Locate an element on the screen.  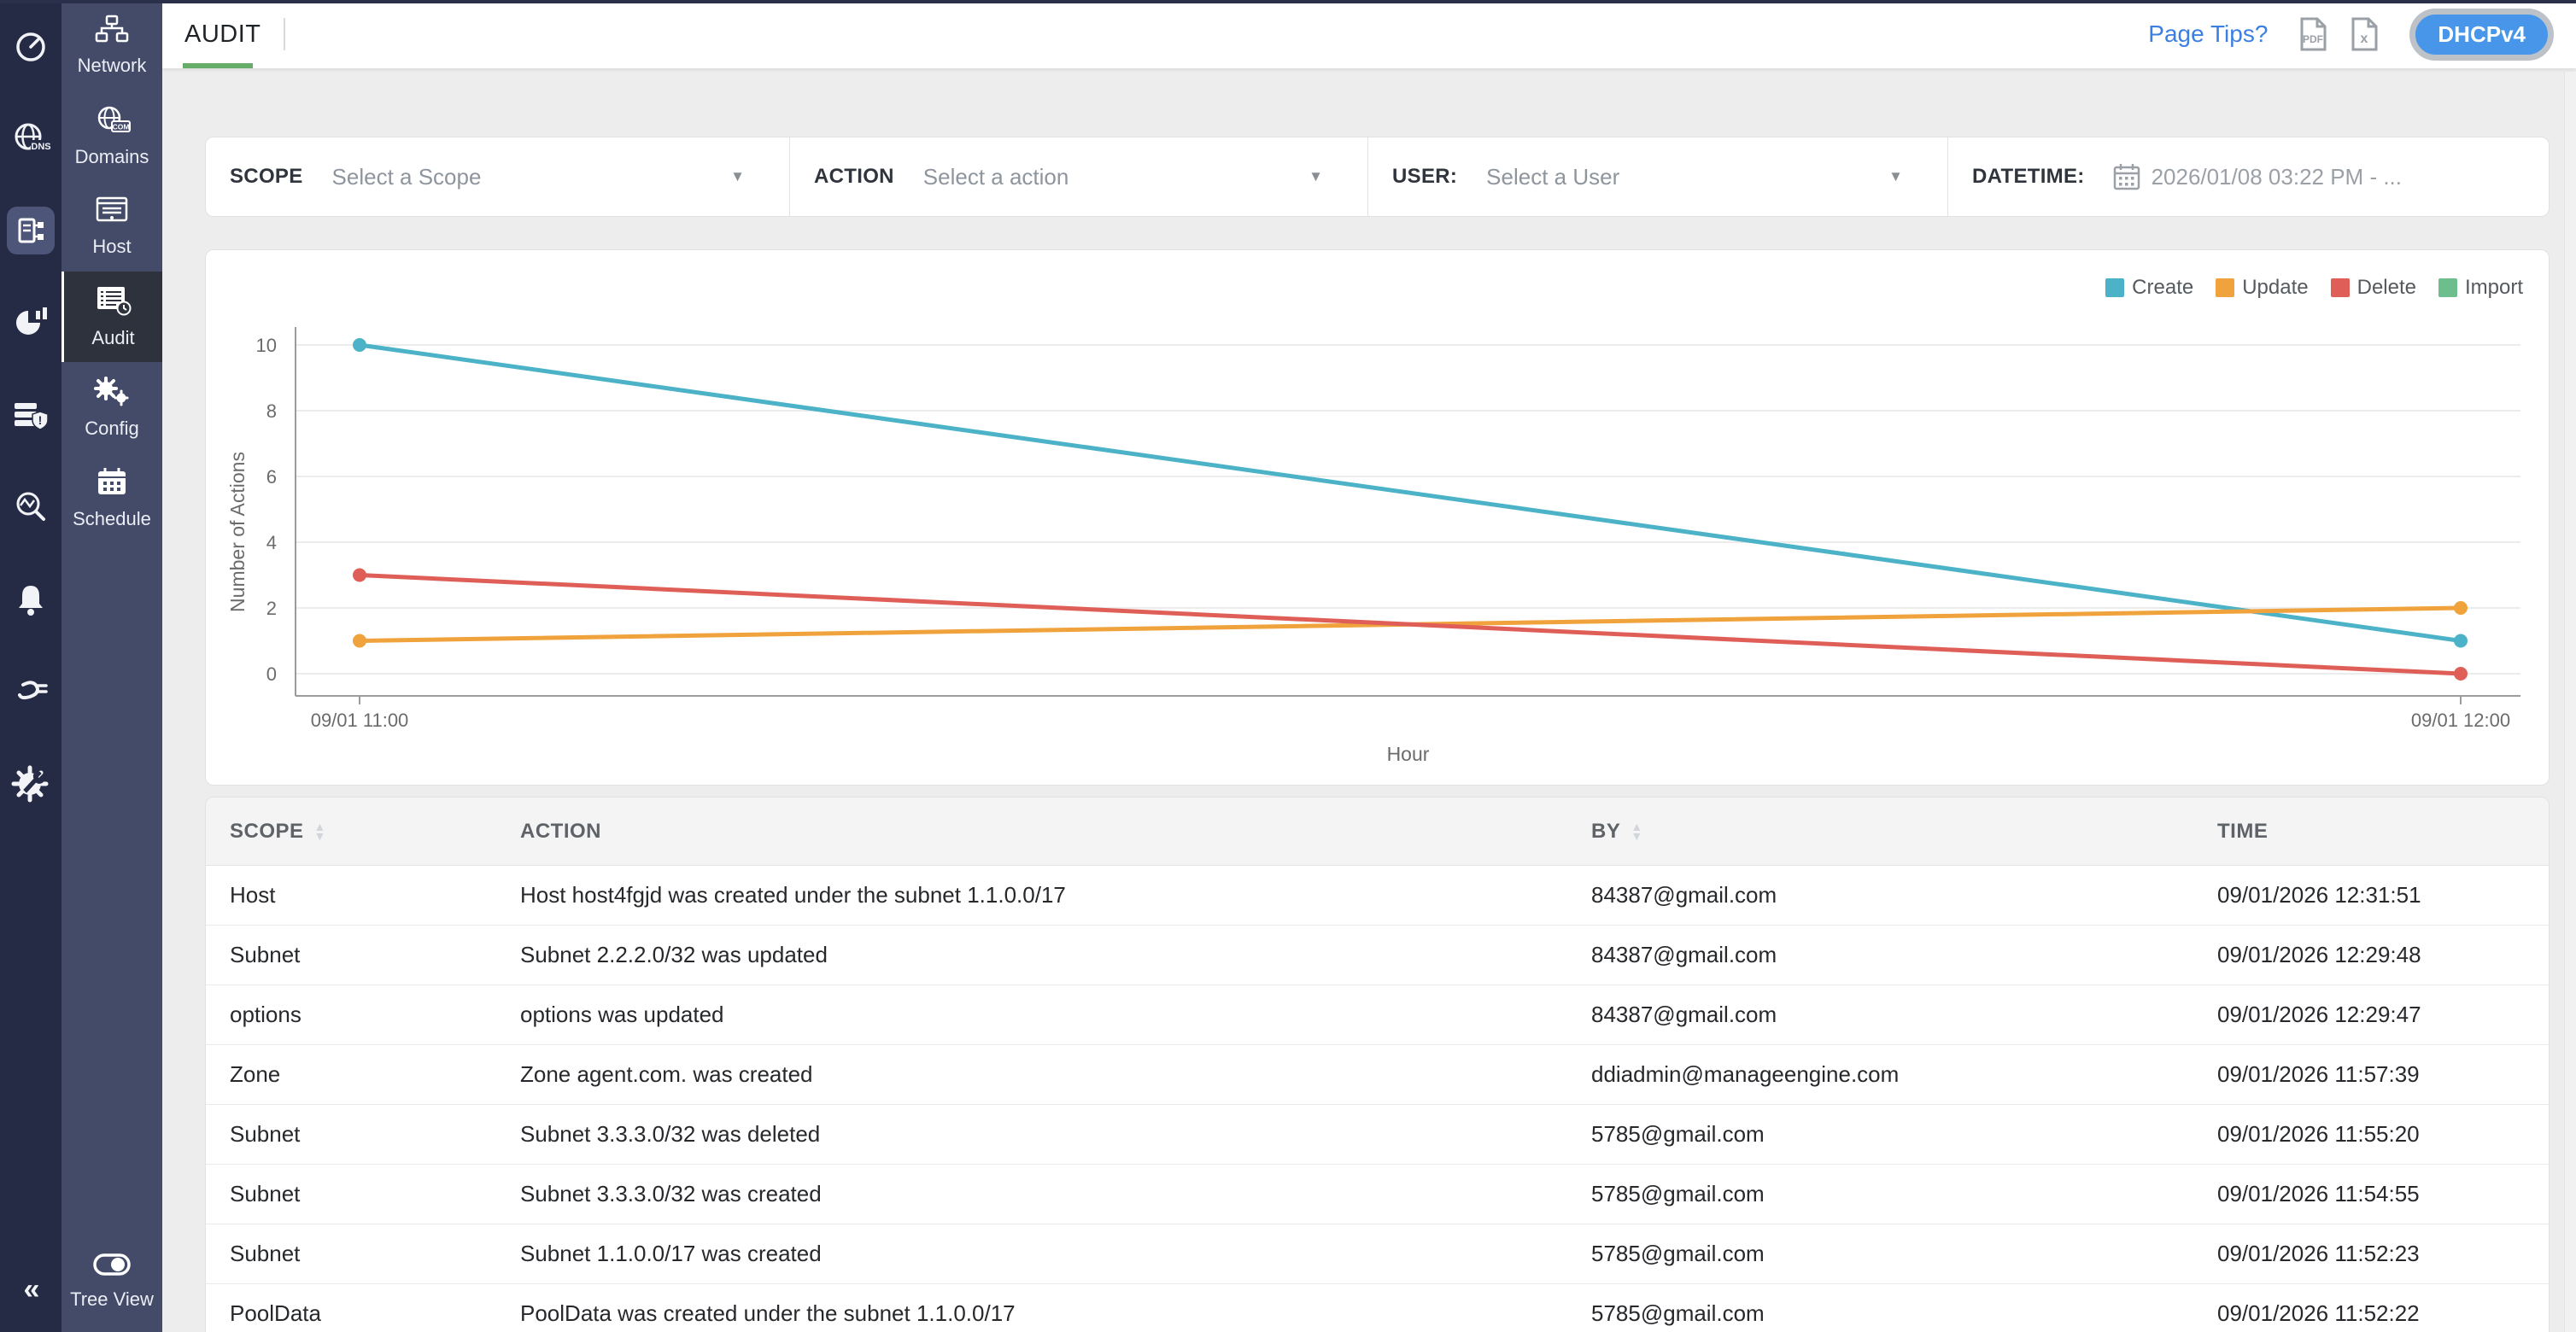
config-icon is located at coordinates (112, 393).